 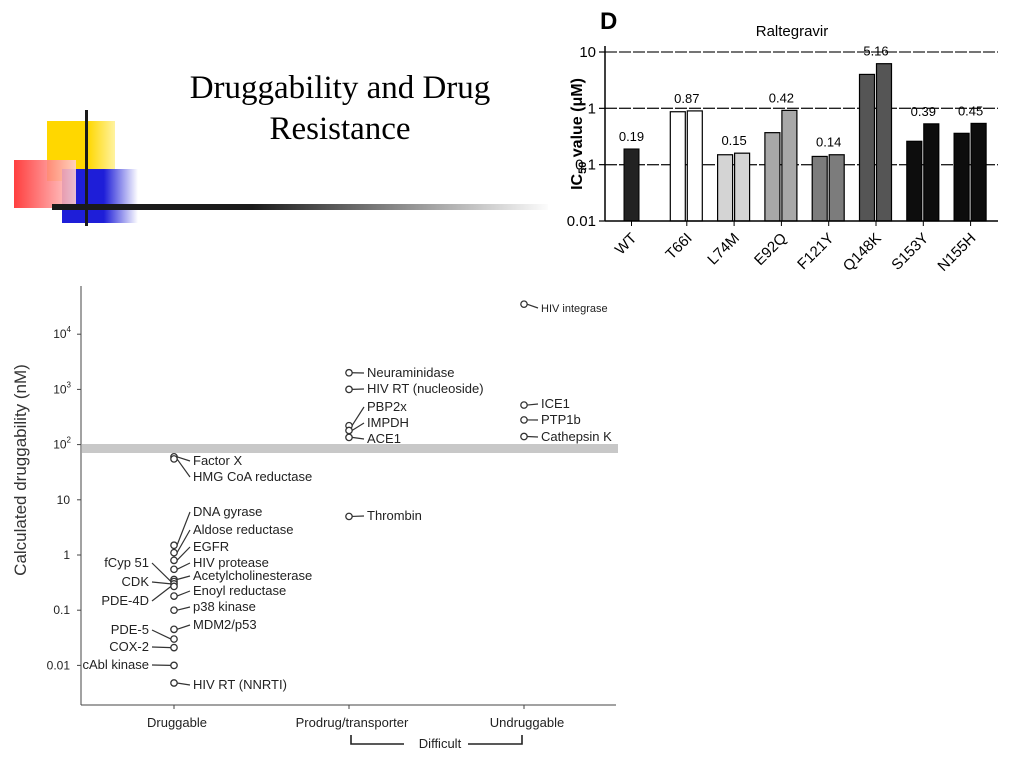 I want to click on y-tick-label: 0.1, so click(x=61, y=610).